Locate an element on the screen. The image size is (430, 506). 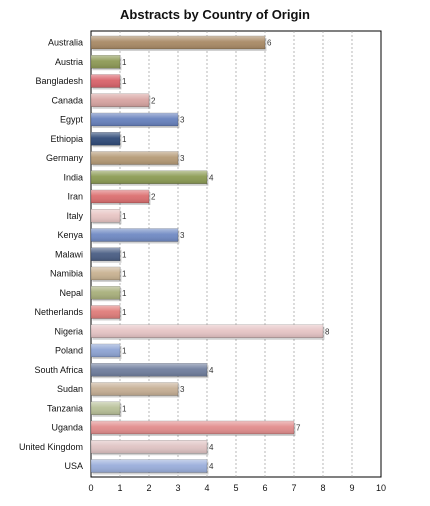
x-tick-label: 0 is located at coordinates (90, 488).